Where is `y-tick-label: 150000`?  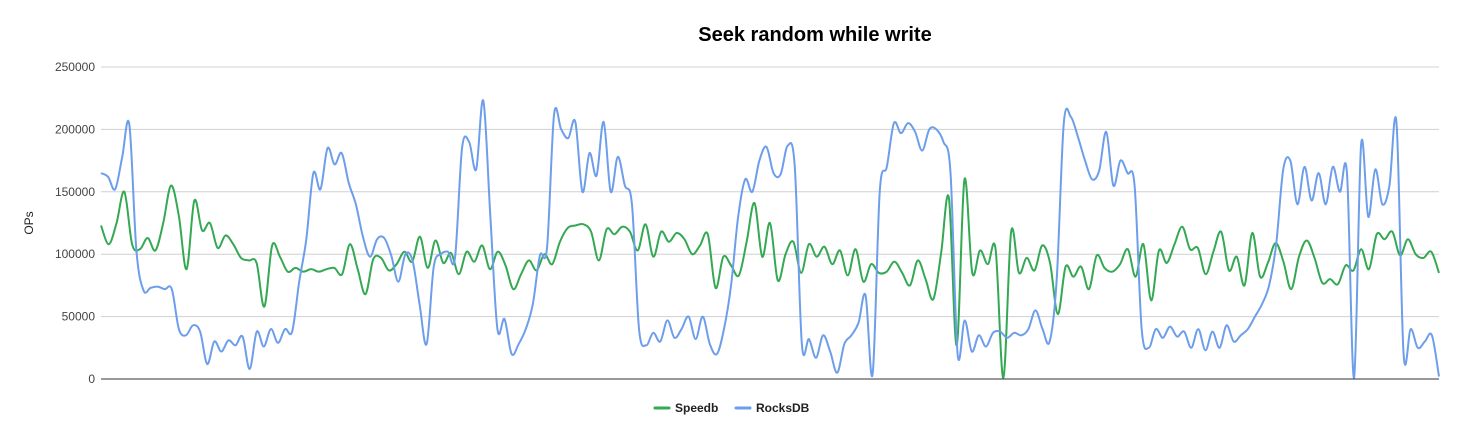
y-tick-label: 150000 is located at coordinates (75, 192).